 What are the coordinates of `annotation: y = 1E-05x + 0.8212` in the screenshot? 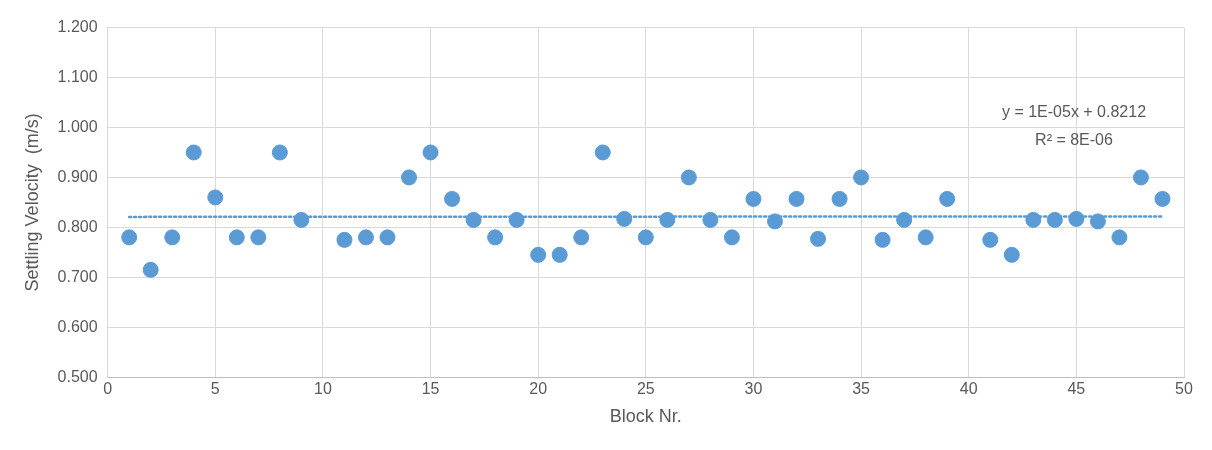 It's located at (1074, 112).